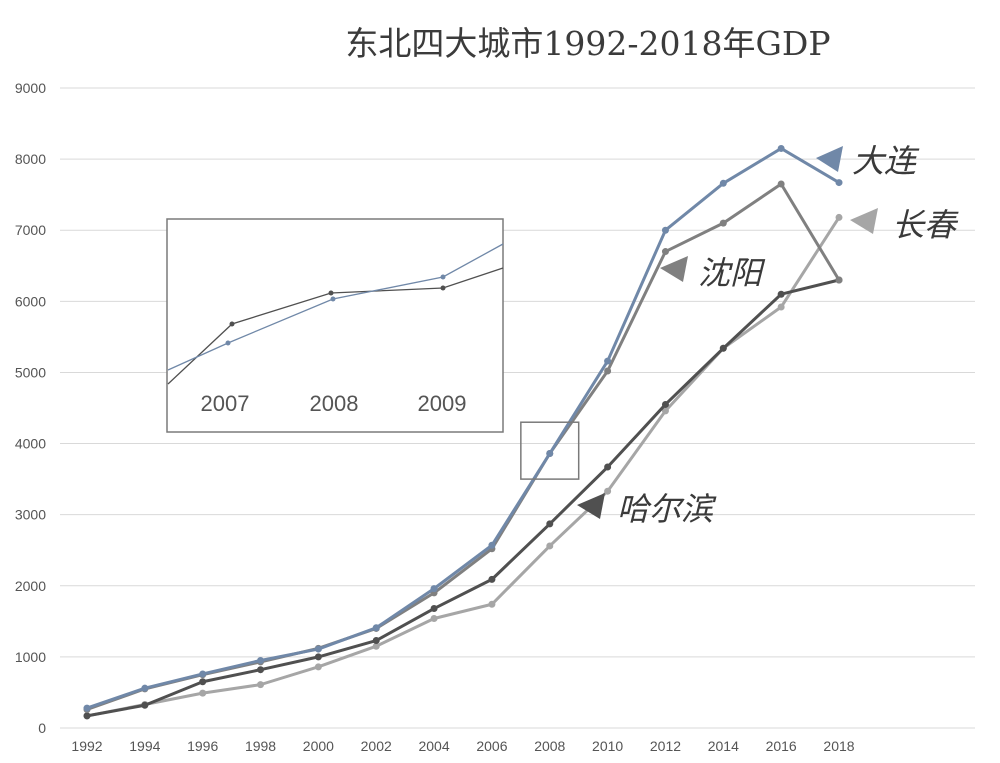  What do you see at coordinates (30, 586) in the screenshot?
I see `y-tick-label: 2000` at bounding box center [30, 586].